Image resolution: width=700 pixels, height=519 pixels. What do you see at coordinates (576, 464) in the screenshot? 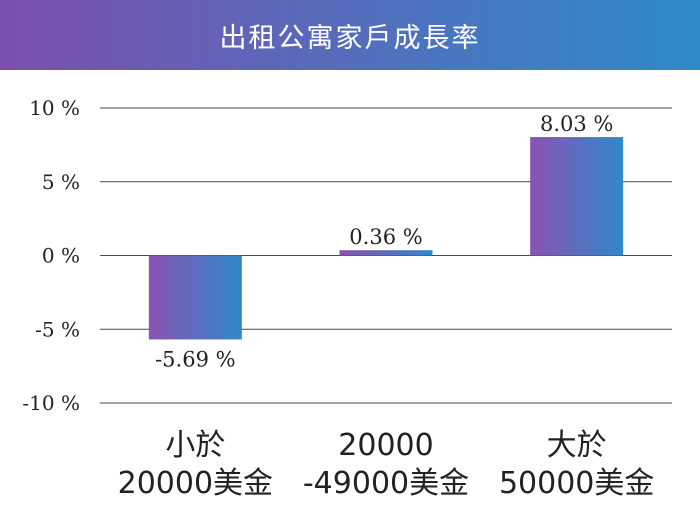
I see `x-category-label: 大於 50000美金` at bounding box center [576, 464].